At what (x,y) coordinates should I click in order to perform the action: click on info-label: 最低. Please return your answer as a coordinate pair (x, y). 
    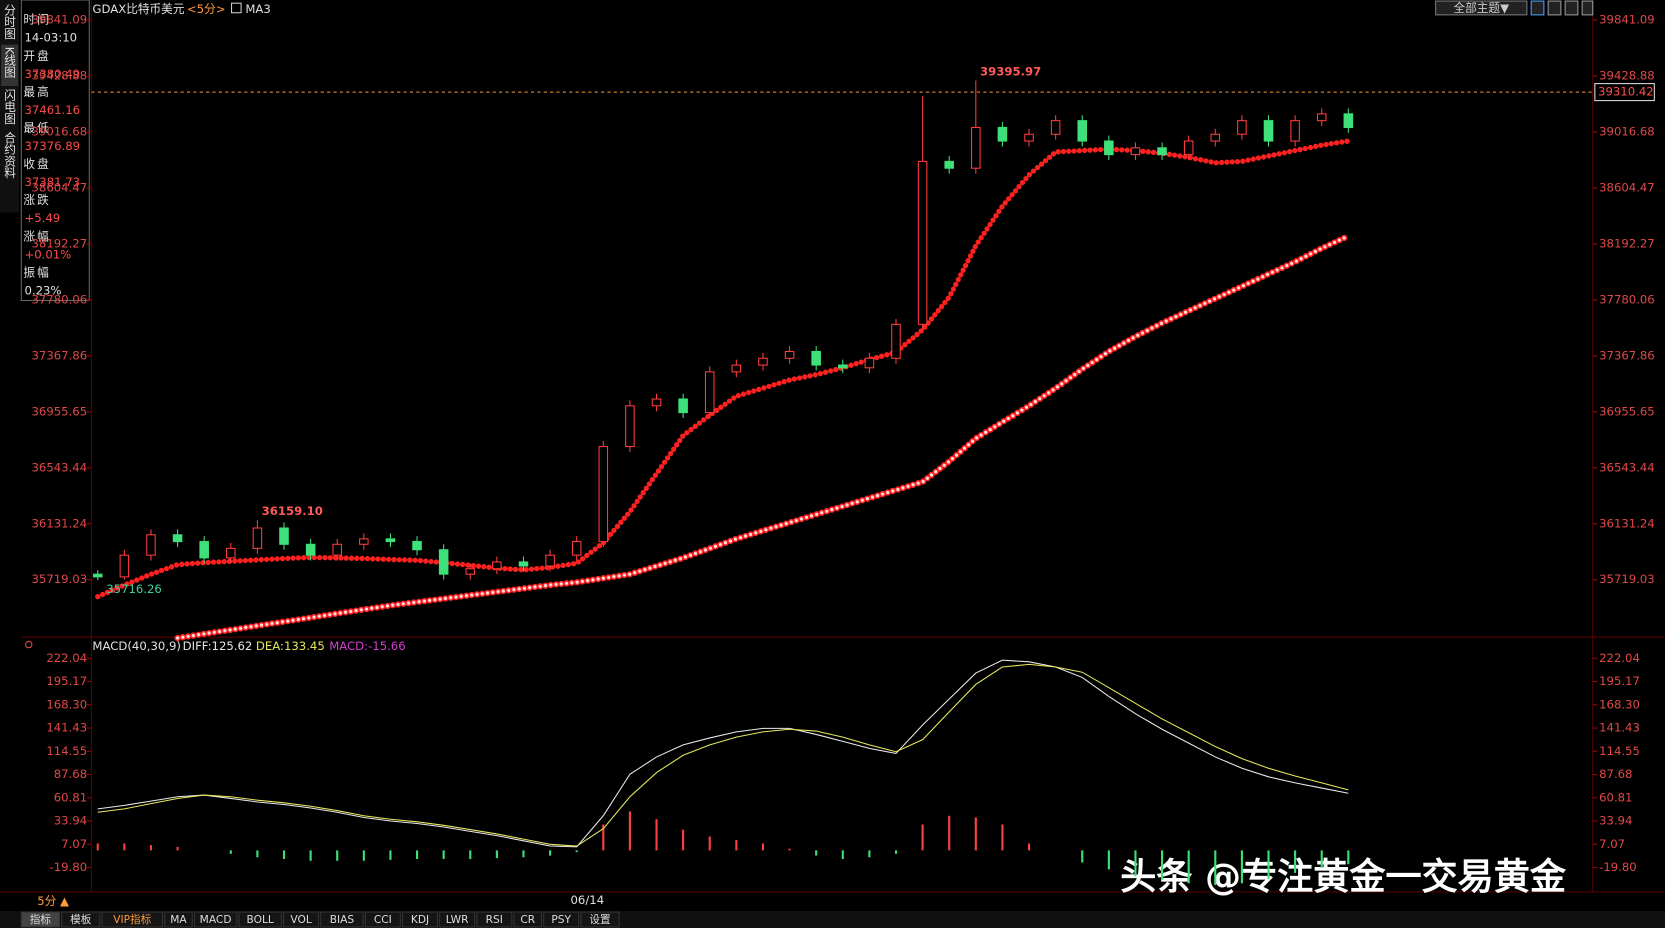
    Looking at the image, I should click on (37, 128).